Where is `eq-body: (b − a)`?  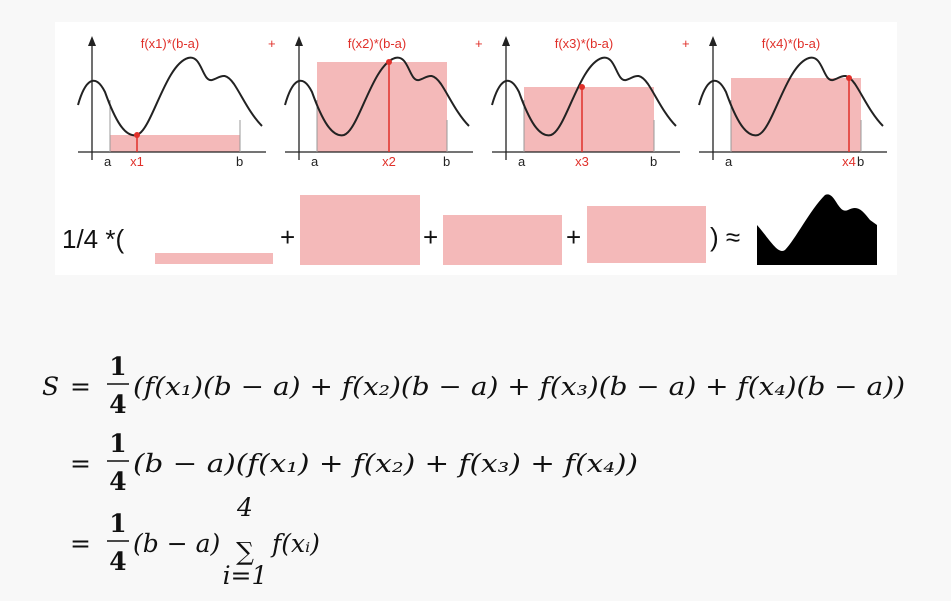
eq-body: (b − a) is located at coordinates (176, 543).